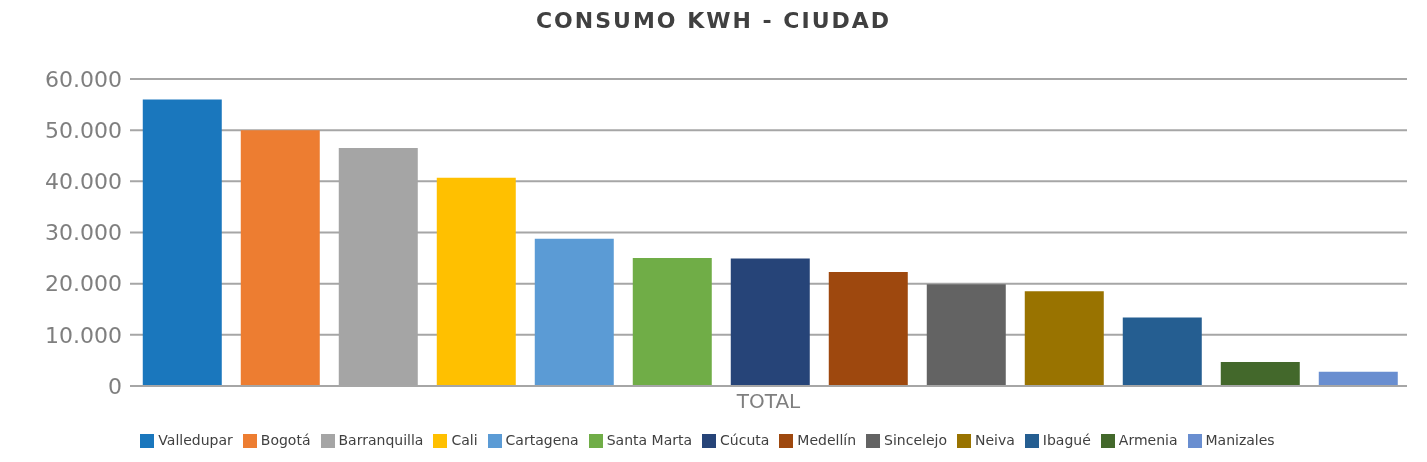  I want to click on legend-label: Manizales, so click(1240, 440).